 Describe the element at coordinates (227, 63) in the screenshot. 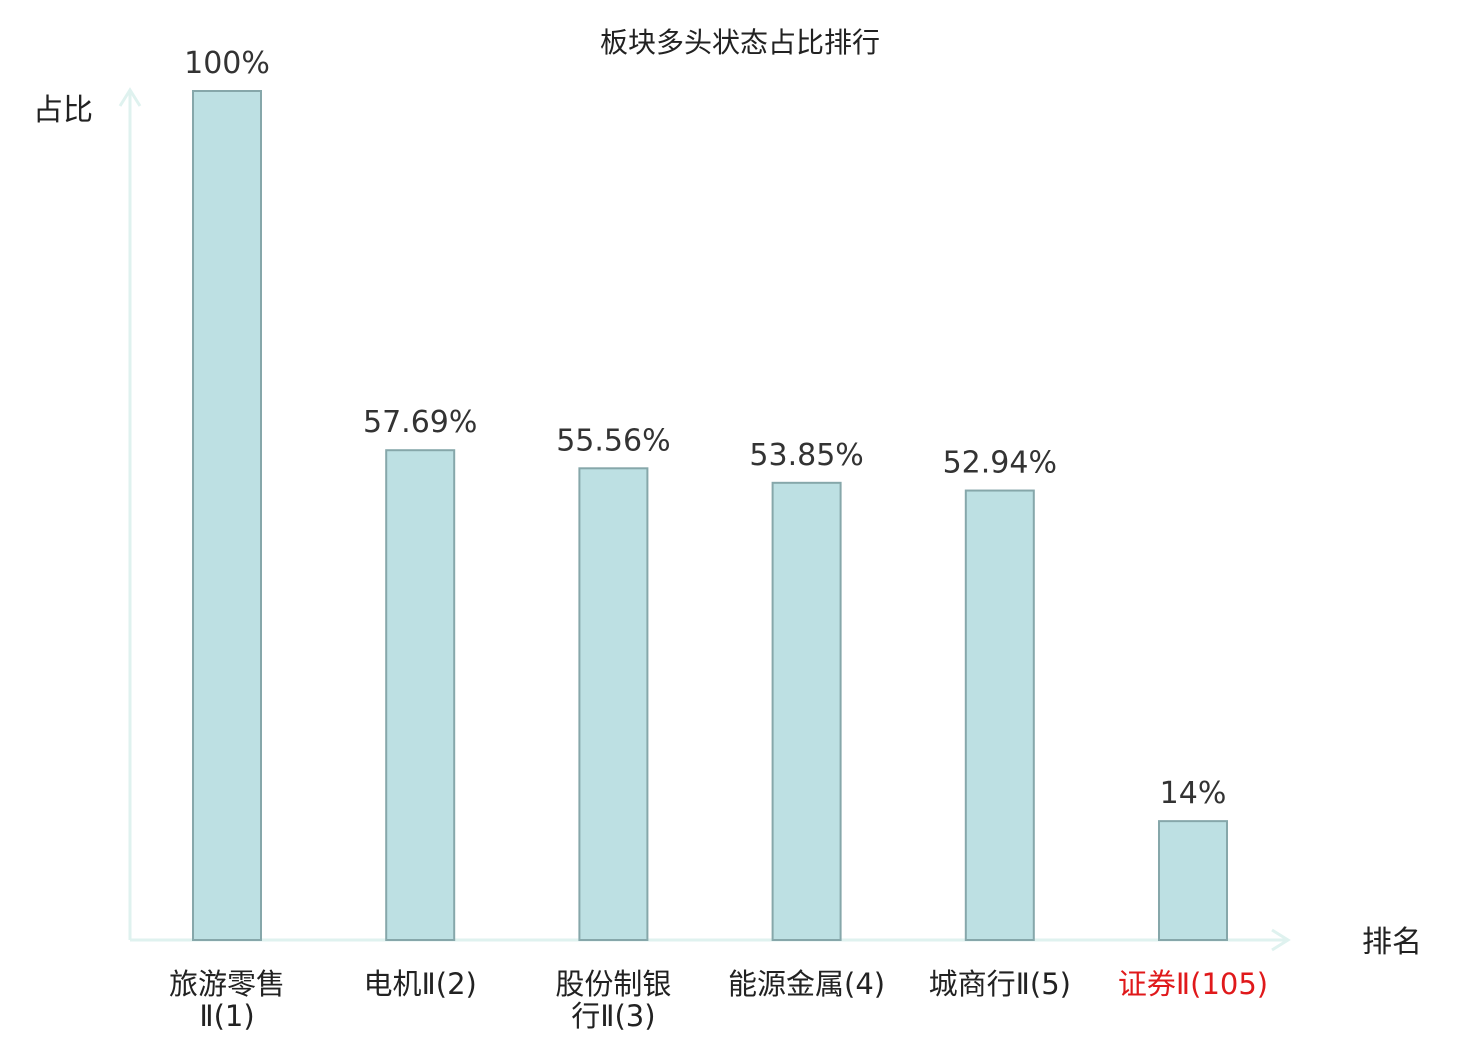

I see `bar-value-label: 100%` at that location.